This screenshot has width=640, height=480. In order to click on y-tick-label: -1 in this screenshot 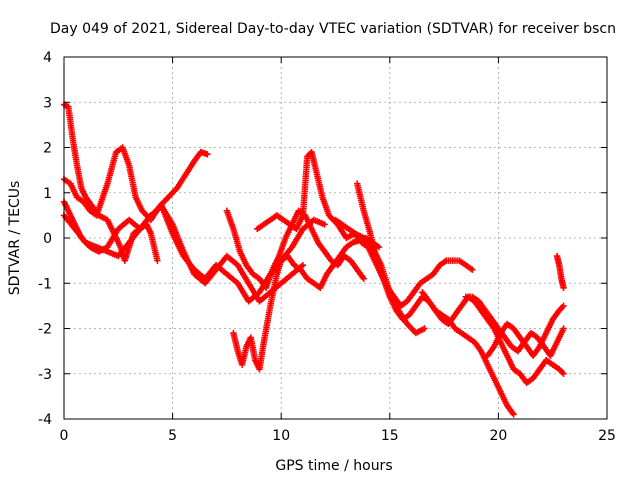, I will do `click(45, 284)`.